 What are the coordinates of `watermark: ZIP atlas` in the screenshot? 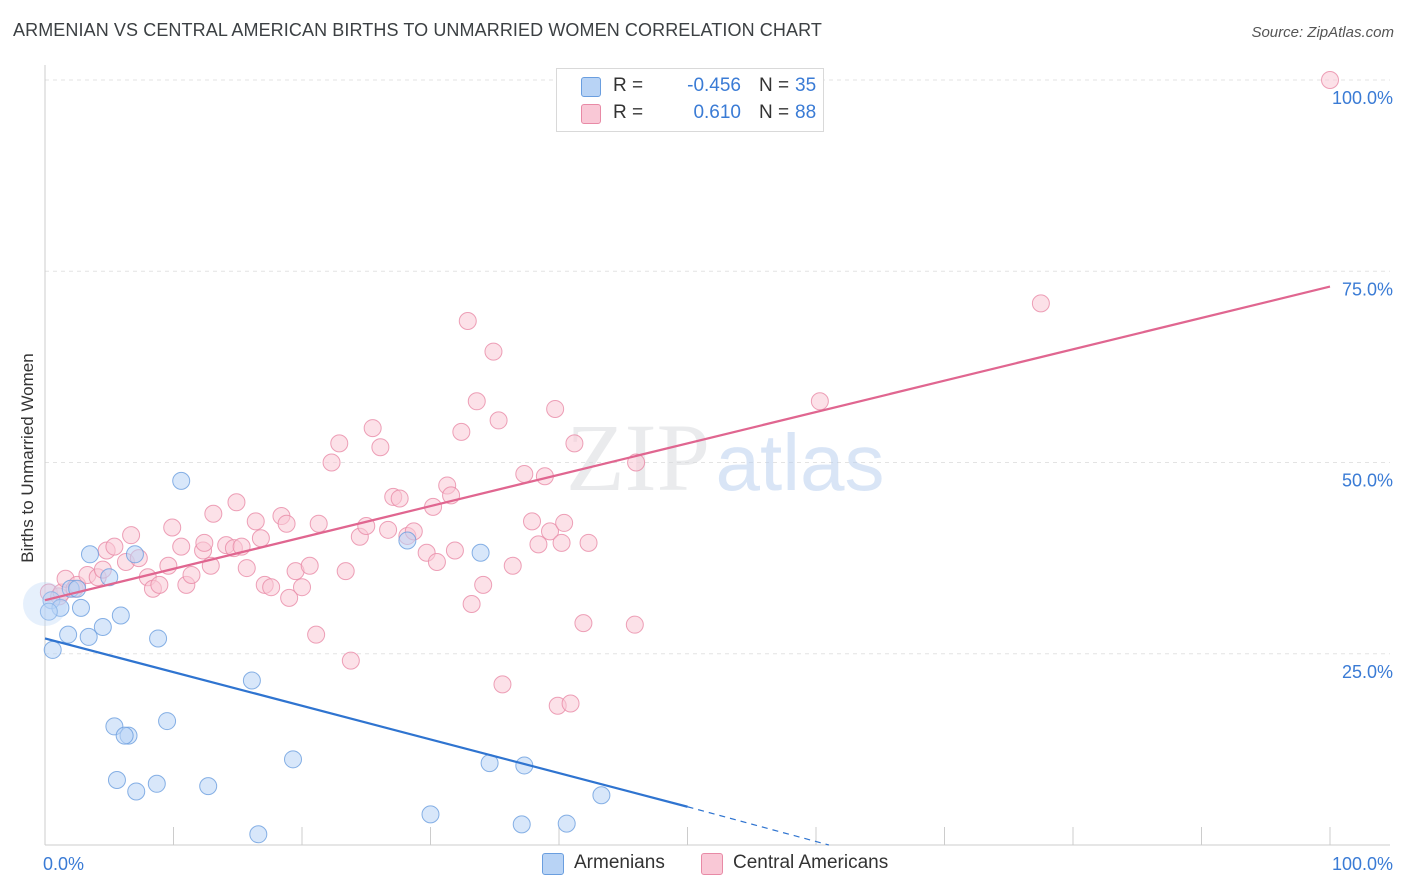 It's located at (725, 457).